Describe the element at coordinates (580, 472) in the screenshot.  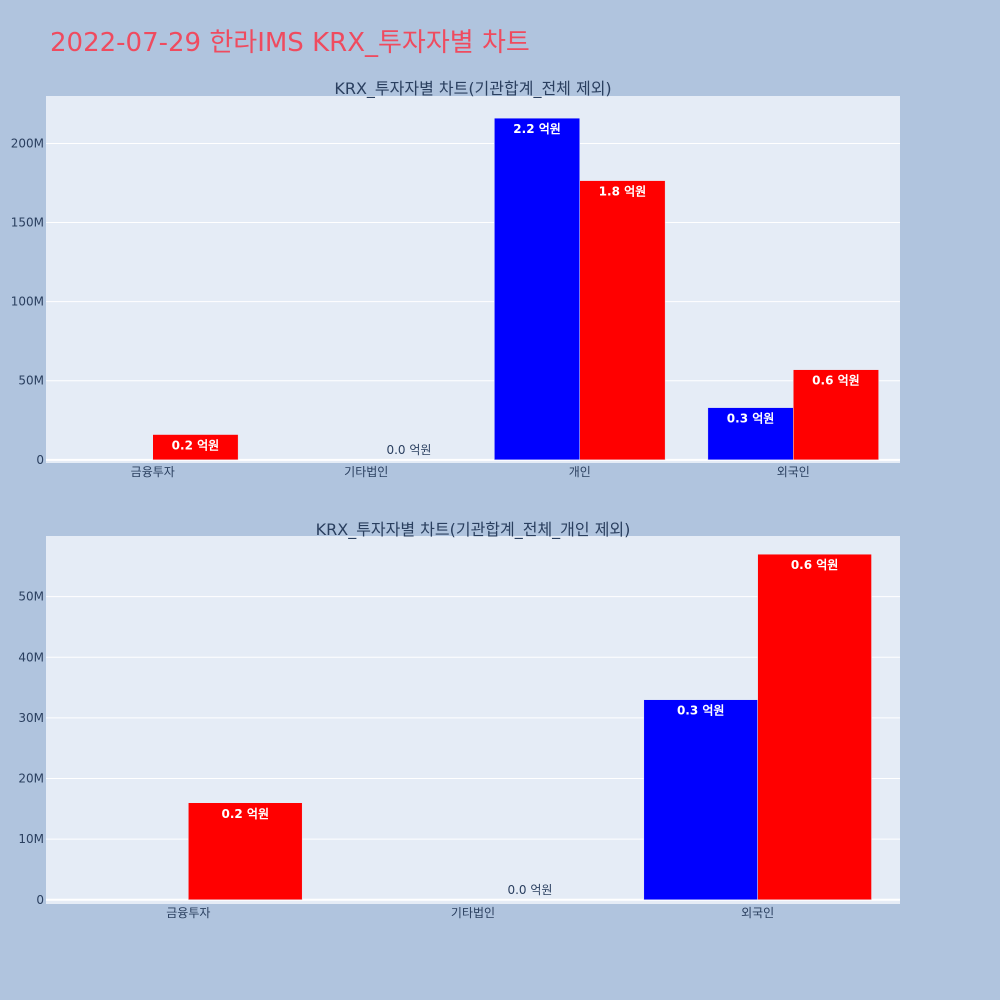
I see `x-tick-label: 개인` at that location.